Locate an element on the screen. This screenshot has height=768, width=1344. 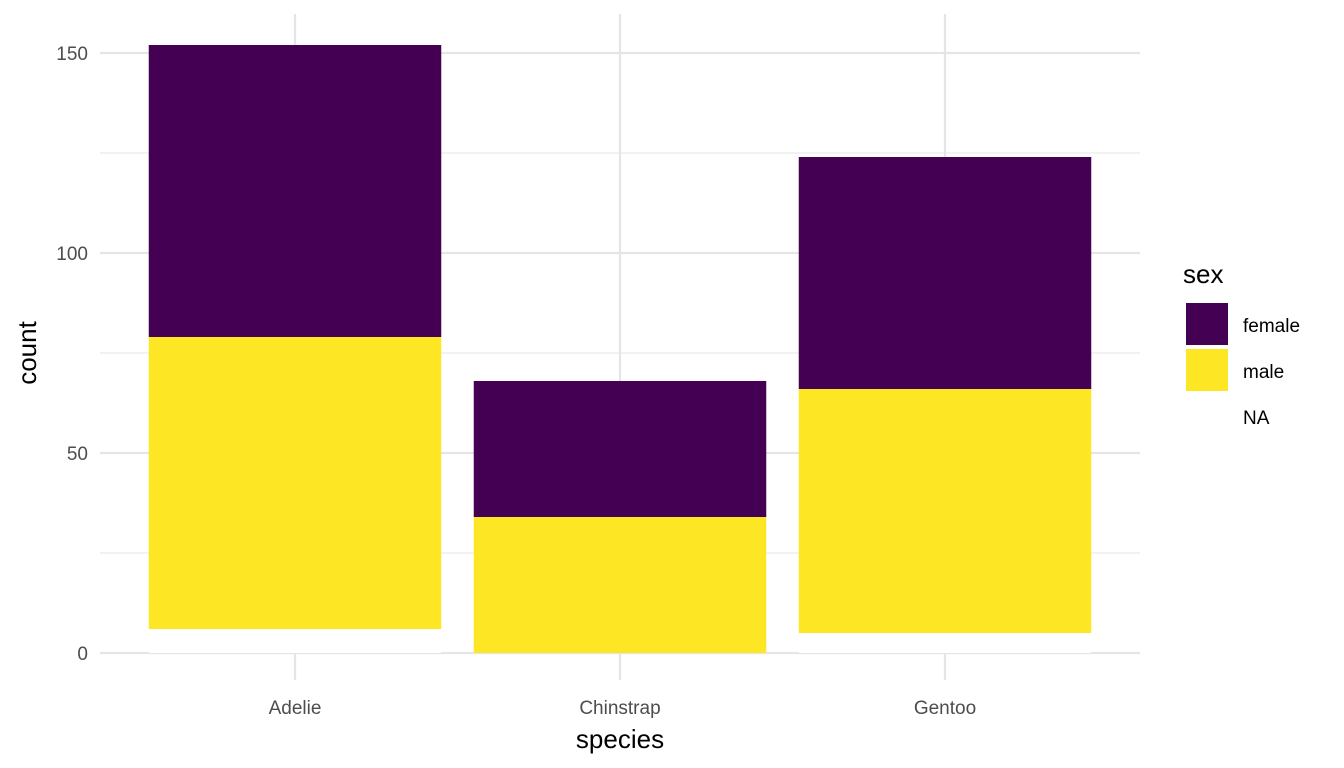
legend-entries: female male NA is located at coordinates (1243, 370).